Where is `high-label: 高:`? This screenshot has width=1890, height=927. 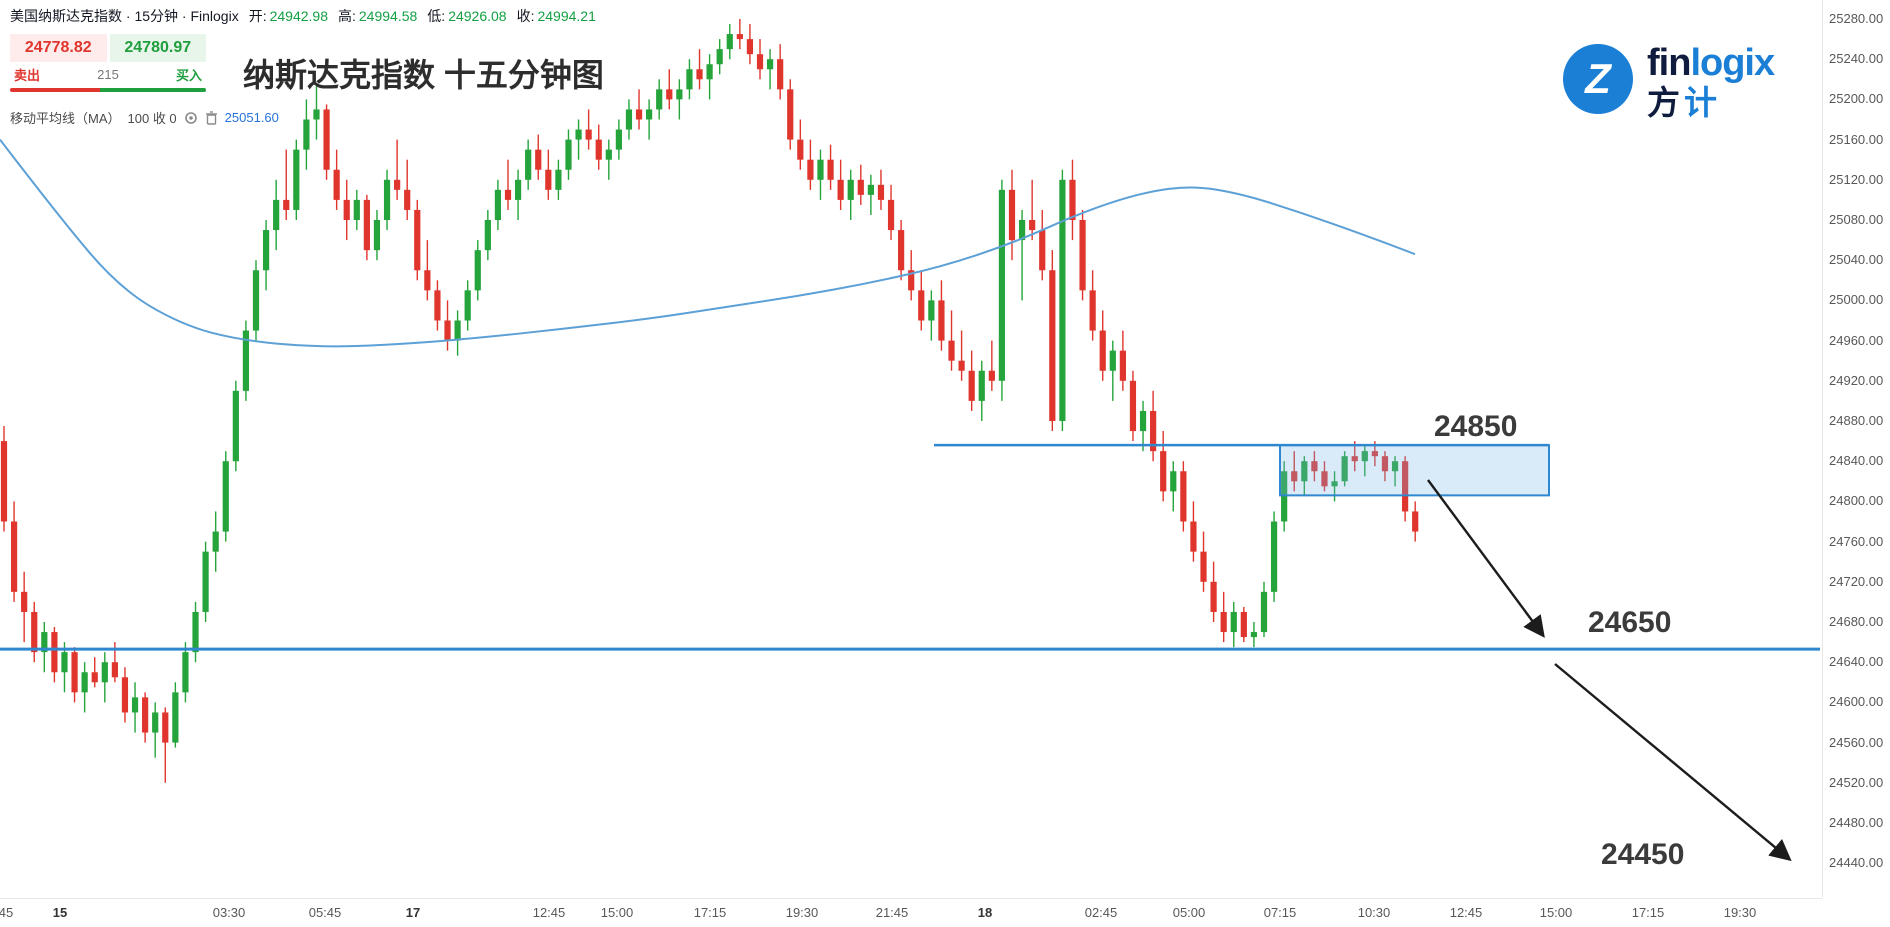
high-label: 高: is located at coordinates (347, 16).